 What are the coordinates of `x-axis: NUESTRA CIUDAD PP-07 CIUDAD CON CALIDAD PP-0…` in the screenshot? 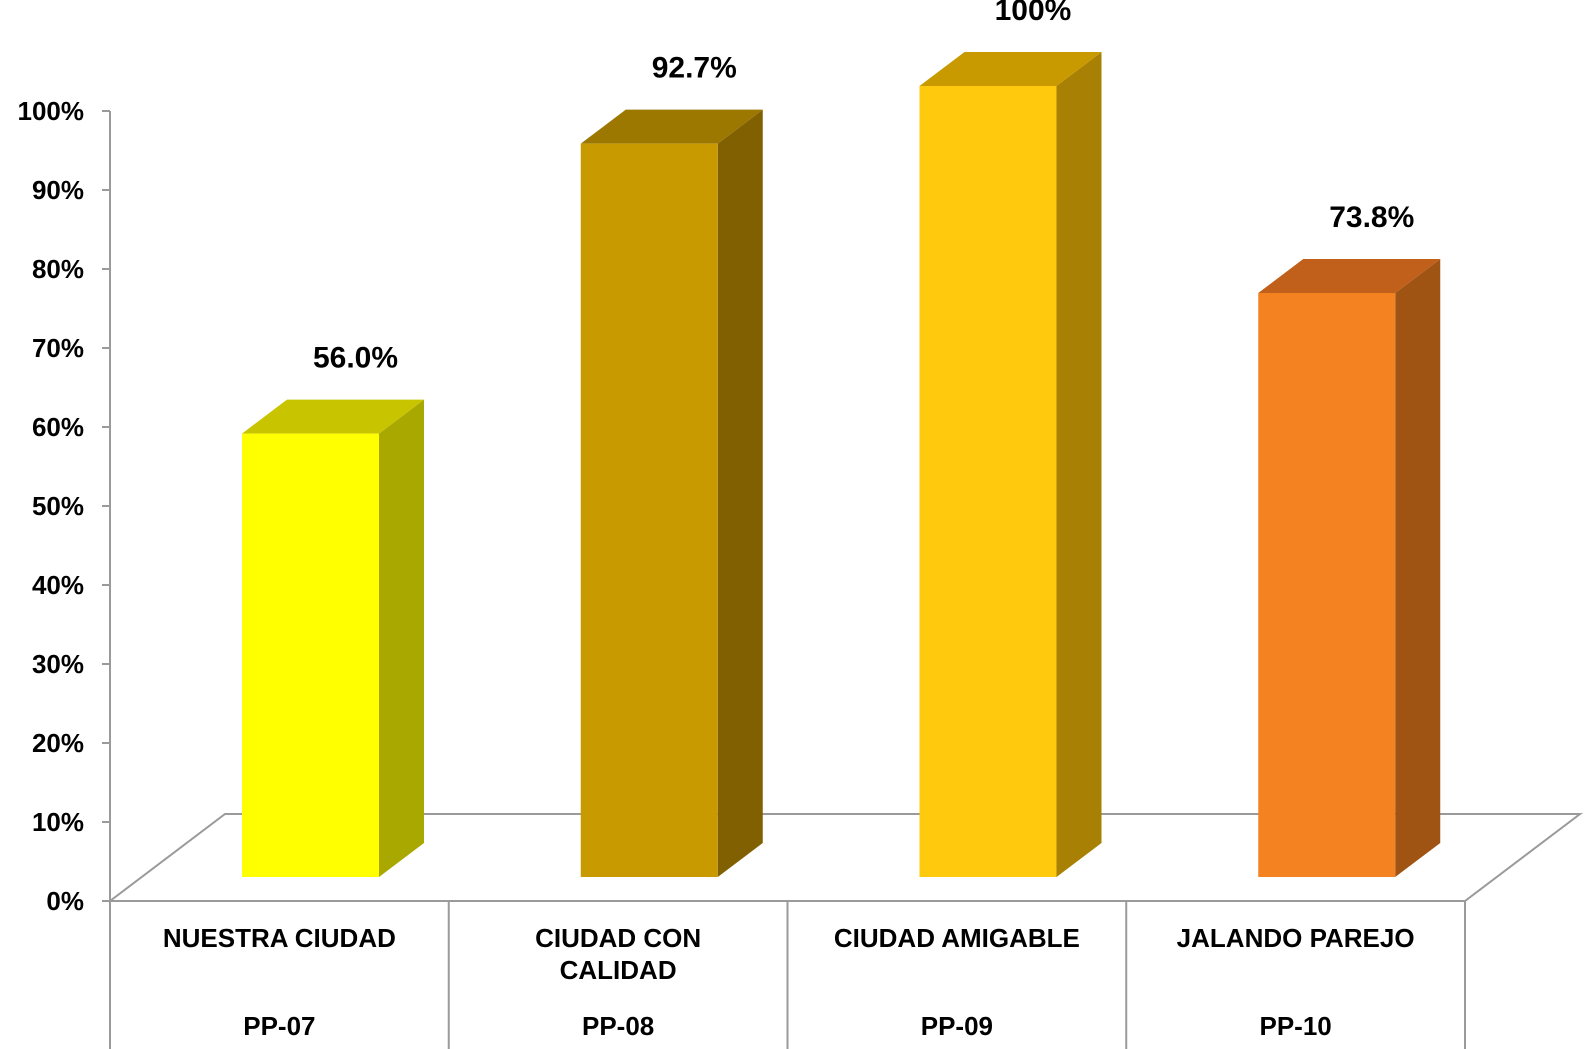 It's located at (787, 974).